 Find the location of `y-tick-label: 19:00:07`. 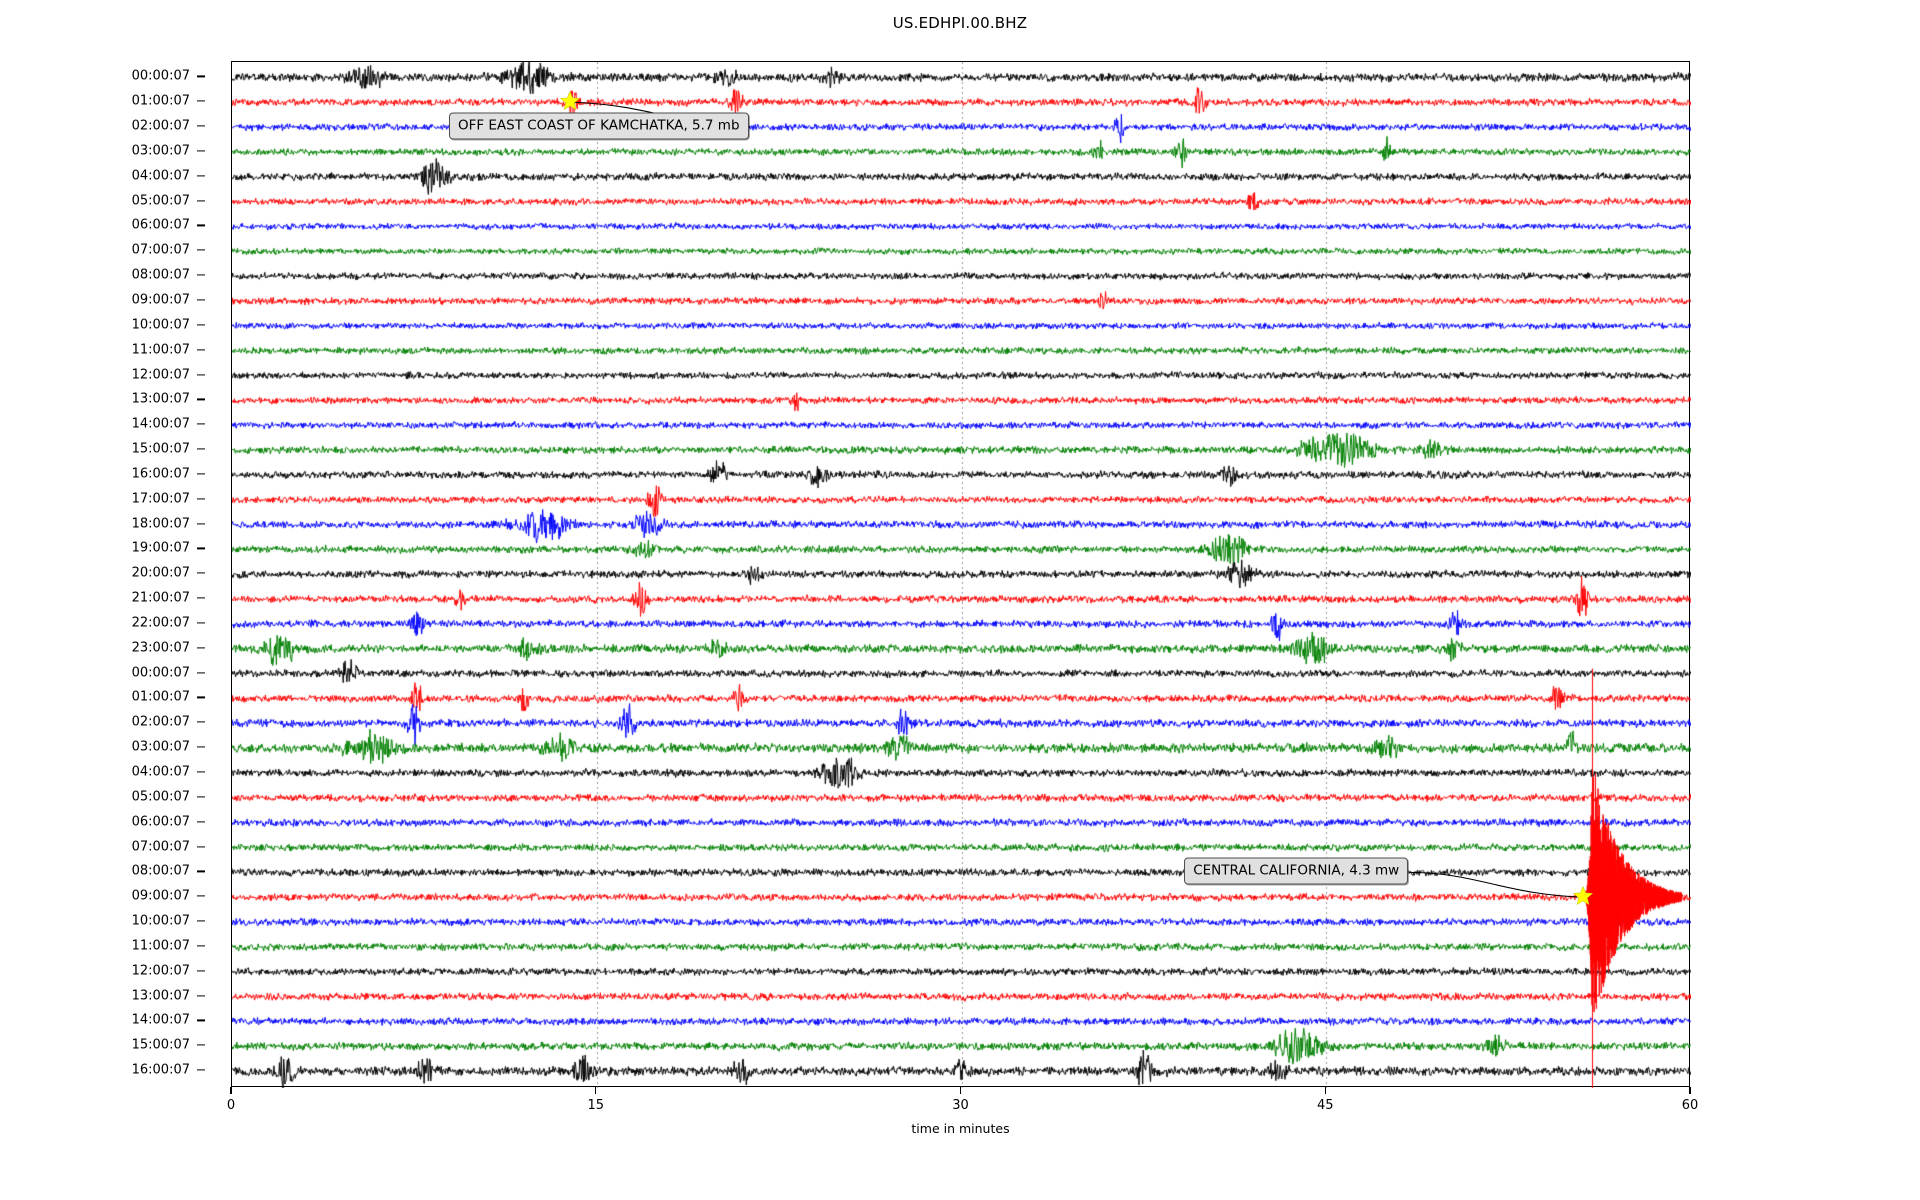

y-tick-label: 19:00:07 is located at coordinates (160, 548).